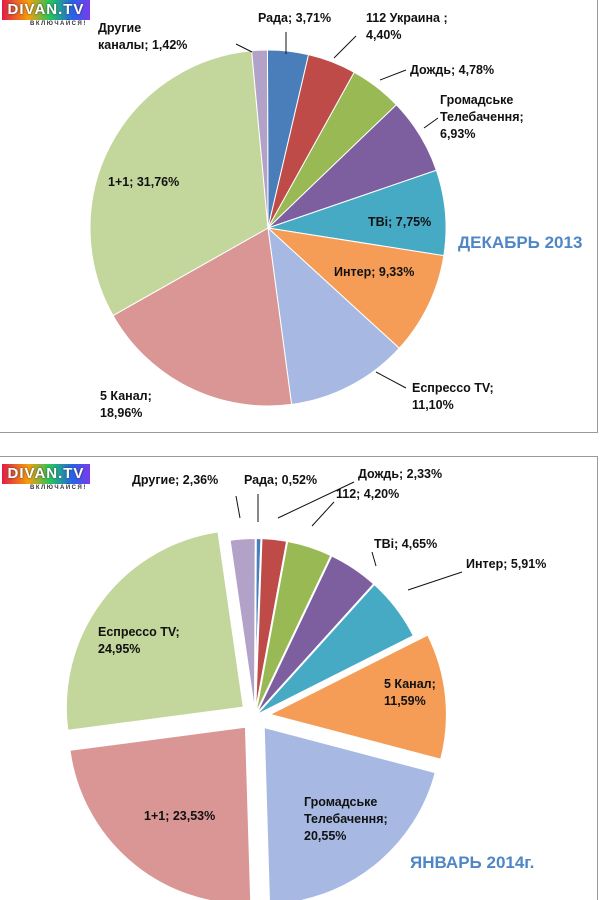 This screenshot has height=900, width=600. I want to click on data-label-10: Другие каналы; 1,42%, so click(142, 36).